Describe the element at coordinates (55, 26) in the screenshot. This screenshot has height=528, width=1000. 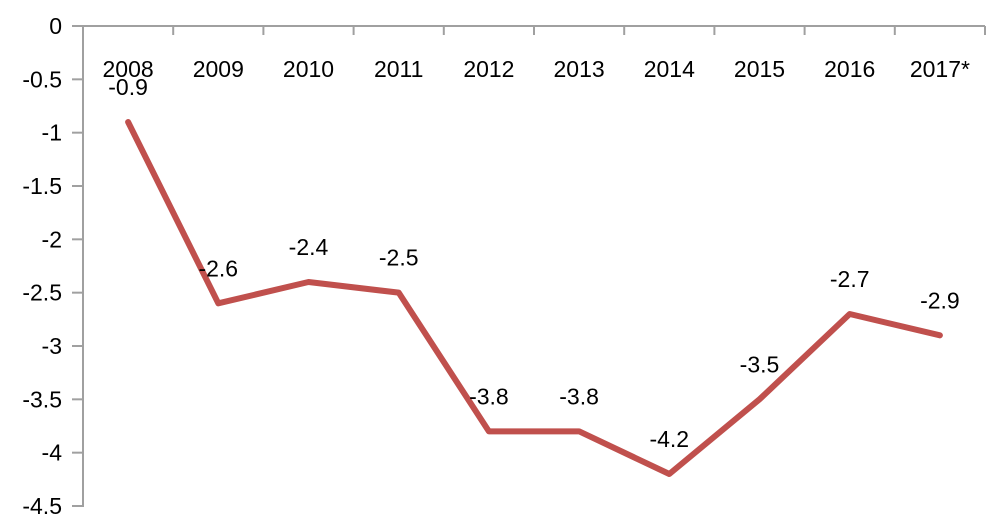
I see `y-tick-label: 0` at that location.